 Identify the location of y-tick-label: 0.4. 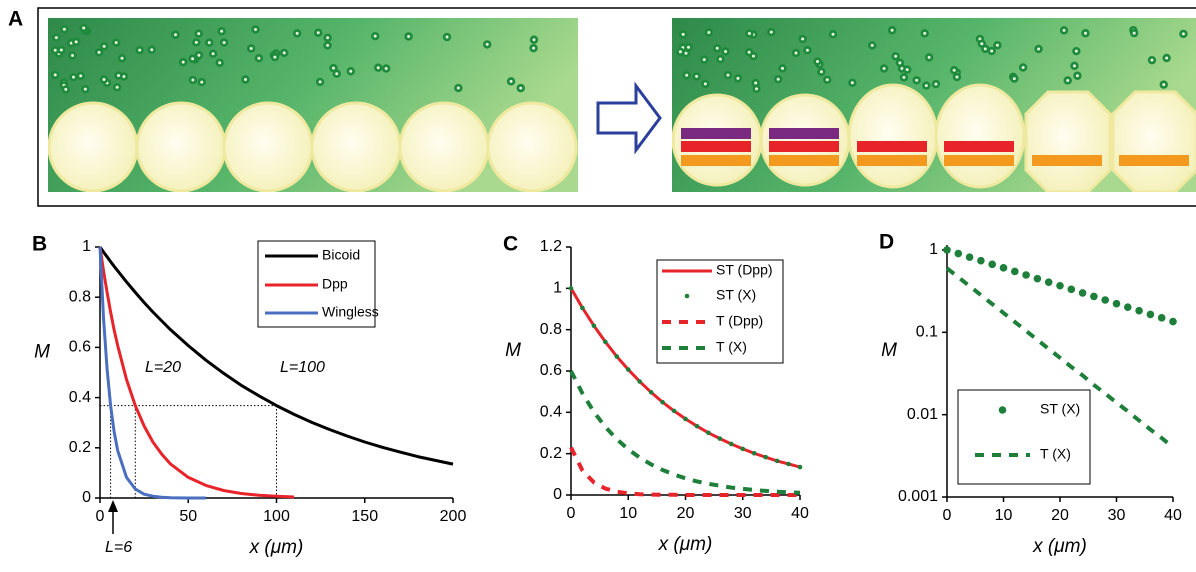
(551, 412).